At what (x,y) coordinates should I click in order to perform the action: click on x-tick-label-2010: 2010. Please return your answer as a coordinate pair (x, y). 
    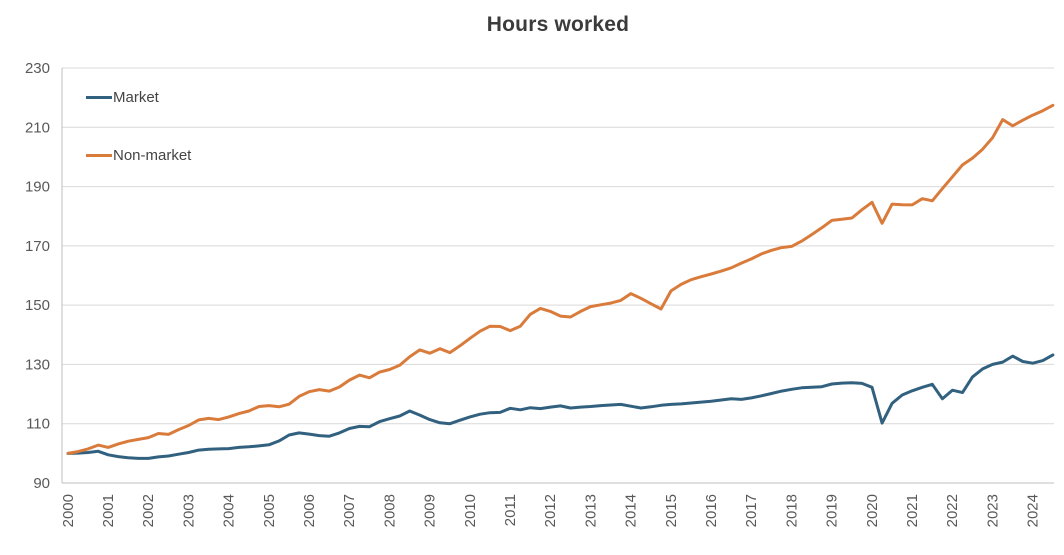
    Looking at the image, I should click on (470, 510).